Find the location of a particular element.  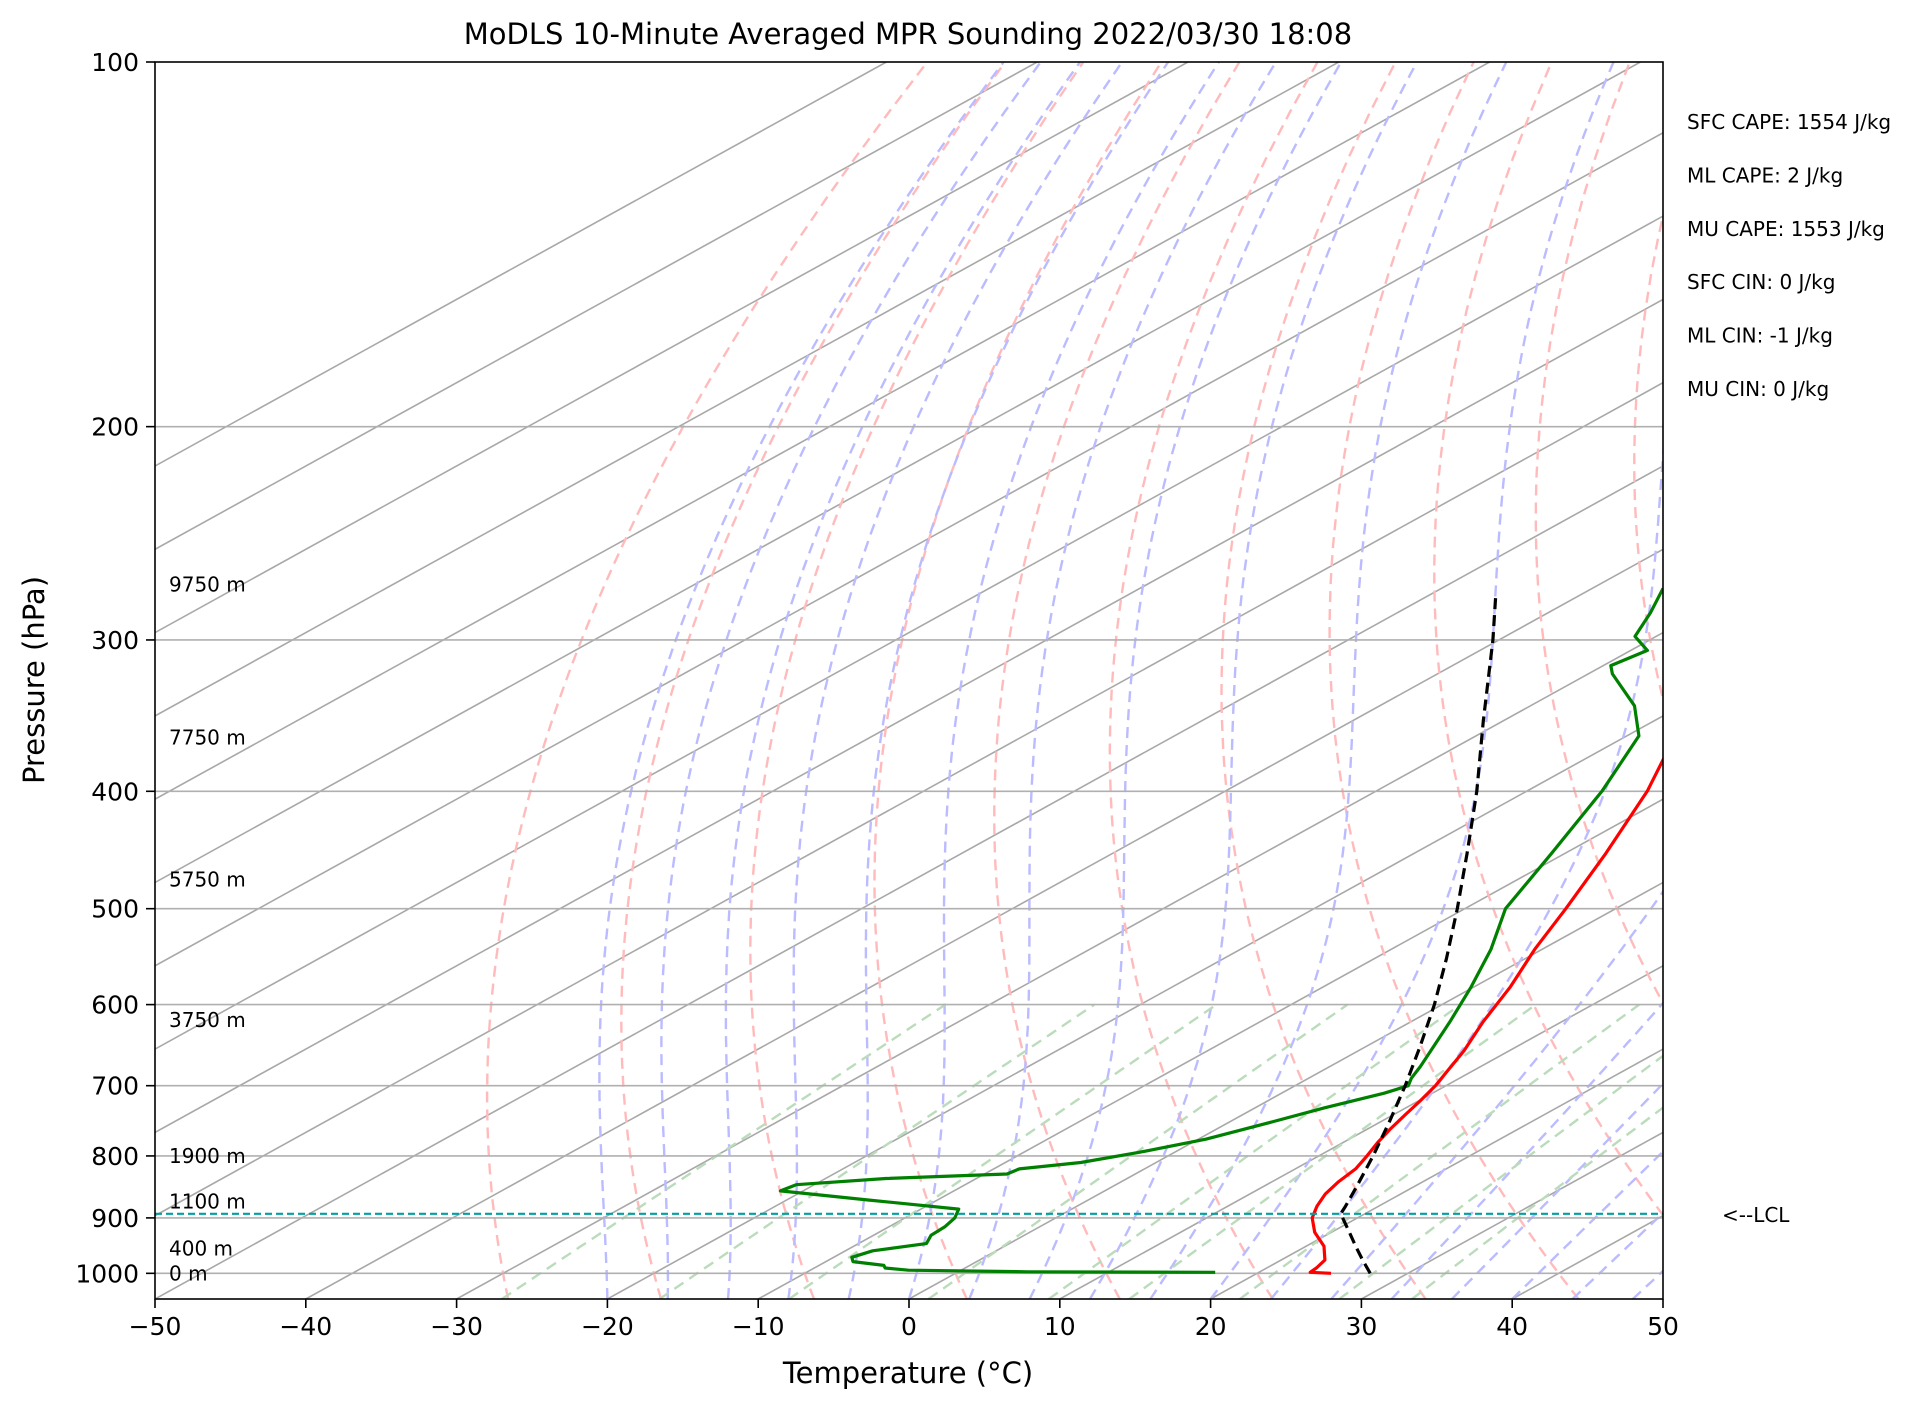

x-tick-label: 20 is located at coordinates (1211, 1326).